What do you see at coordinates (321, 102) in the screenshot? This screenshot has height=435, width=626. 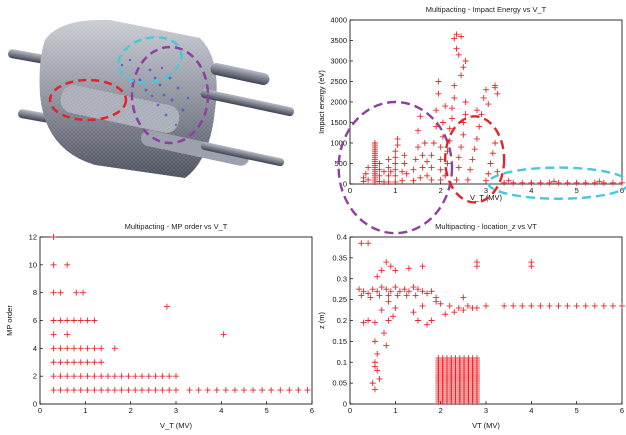 I see `y-axis-label: Impact energy (eV)` at bounding box center [321, 102].